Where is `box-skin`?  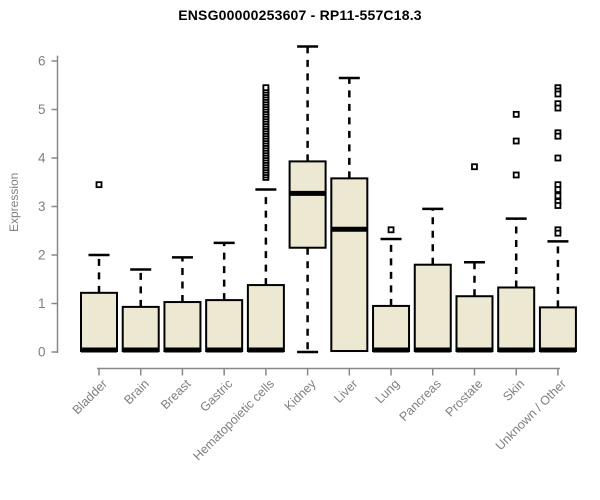
box-skin is located at coordinates (516, 231).